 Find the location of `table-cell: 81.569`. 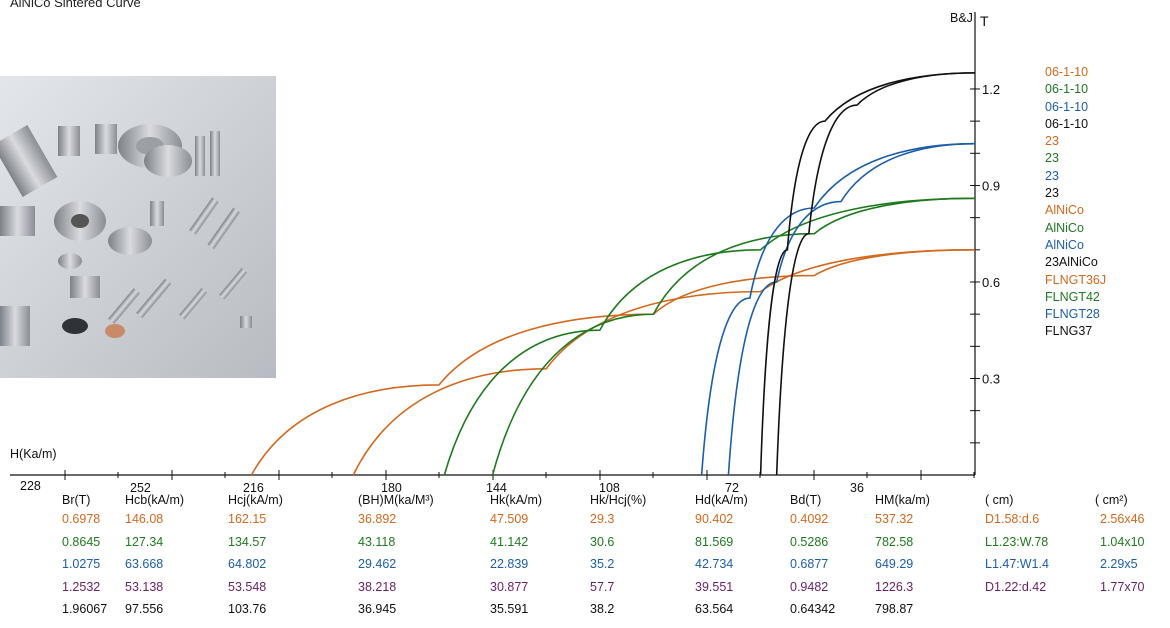

table-cell: 81.569 is located at coordinates (714, 542).